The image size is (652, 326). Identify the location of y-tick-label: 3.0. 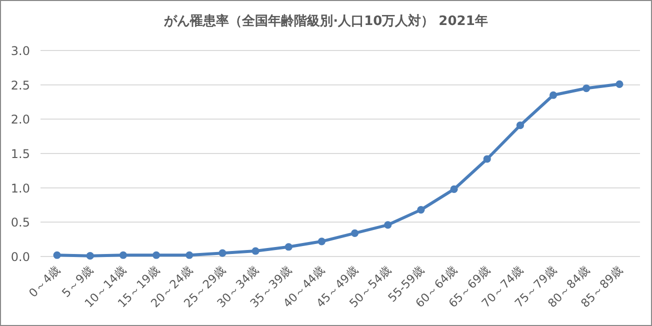
(20, 51).